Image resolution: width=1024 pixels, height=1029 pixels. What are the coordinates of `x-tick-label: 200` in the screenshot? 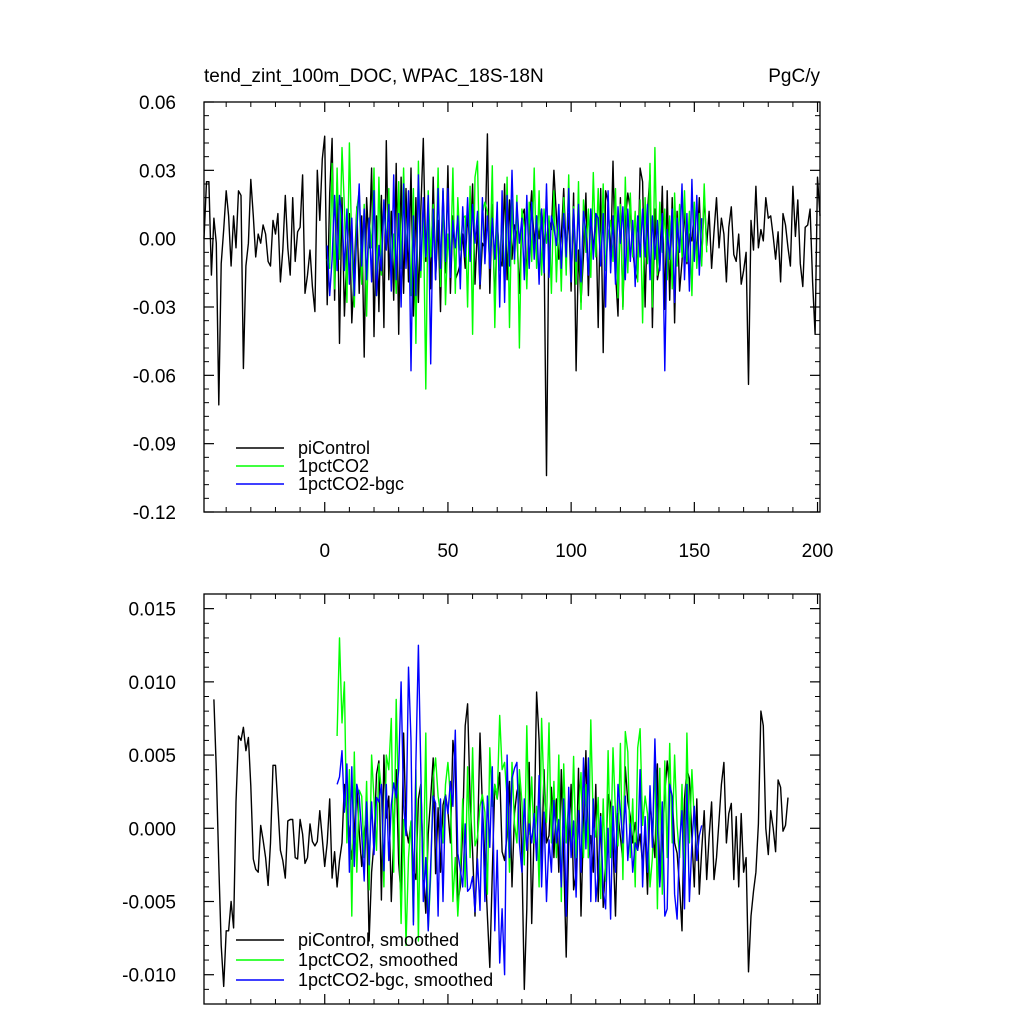 It's located at (818, 551).